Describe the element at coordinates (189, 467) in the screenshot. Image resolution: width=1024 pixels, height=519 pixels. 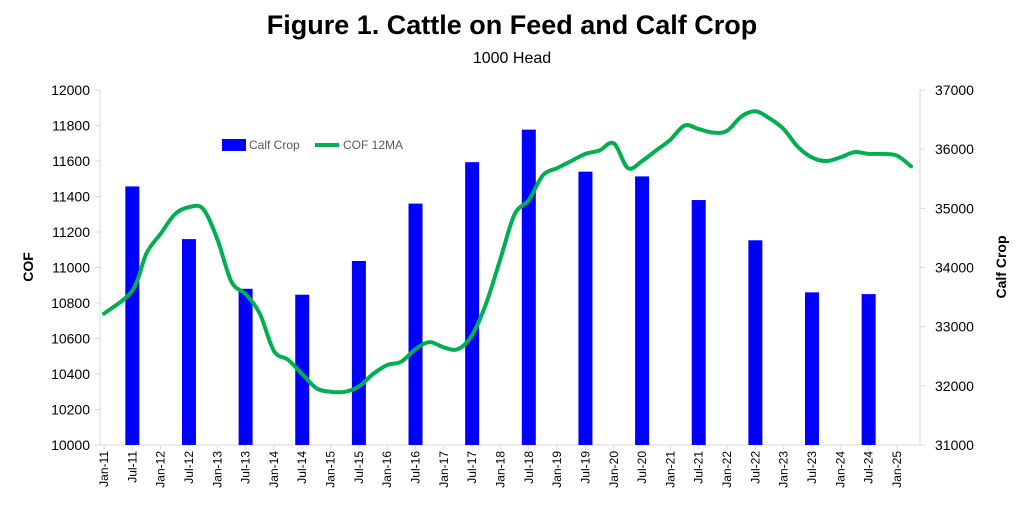
I see `x-tick-label: Jul-12` at that location.